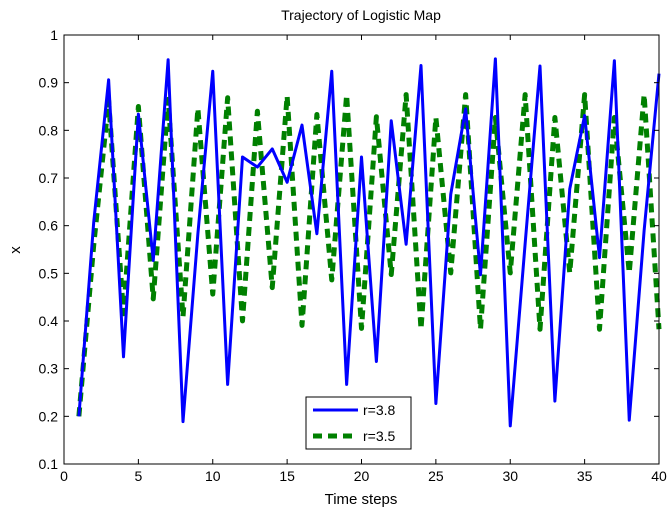  I want to click on legend-label-r35: r=3.5, so click(379, 436).